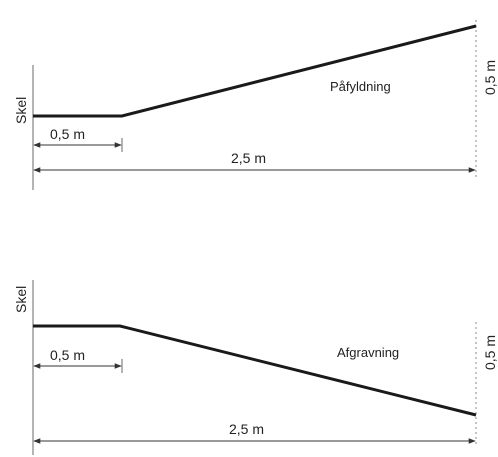  What do you see at coordinates (490, 352) in the screenshot?
I see `excavation-height-dimension-label: 0,5 m` at bounding box center [490, 352].